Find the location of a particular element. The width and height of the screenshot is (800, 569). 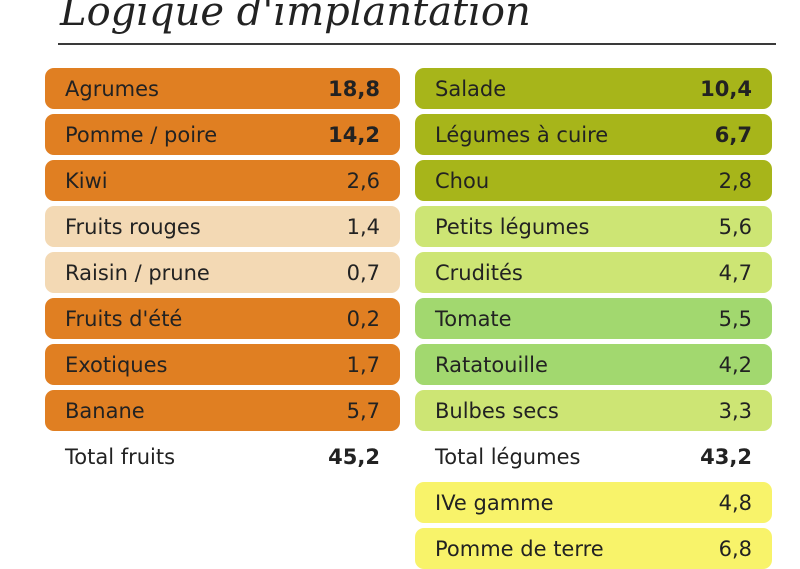

row-label: Légumes à cuire is located at coordinates (522, 134).